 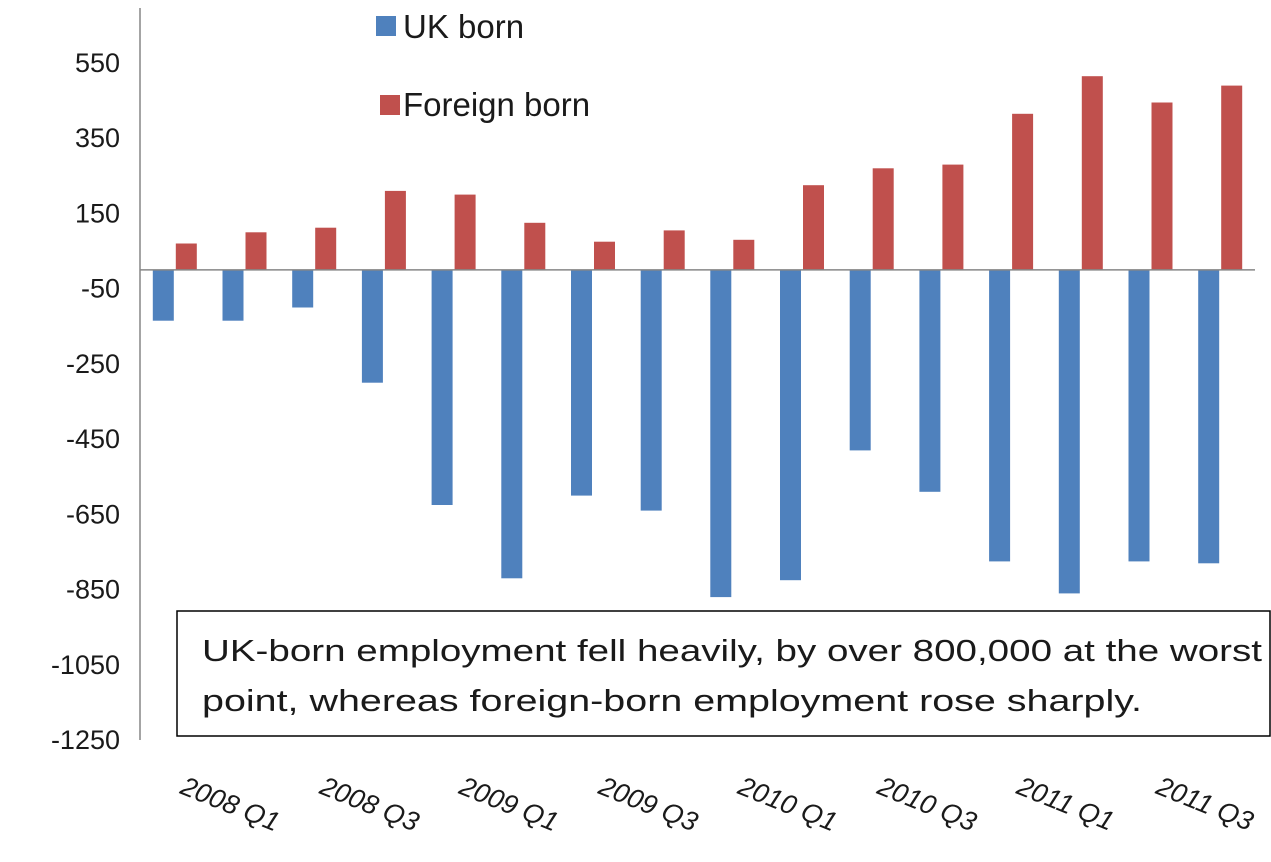 I want to click on y-axis-ticks: 550 350 150 -50 -250 -450 -650 -850 -1050 -1250, so click(x=85, y=401).